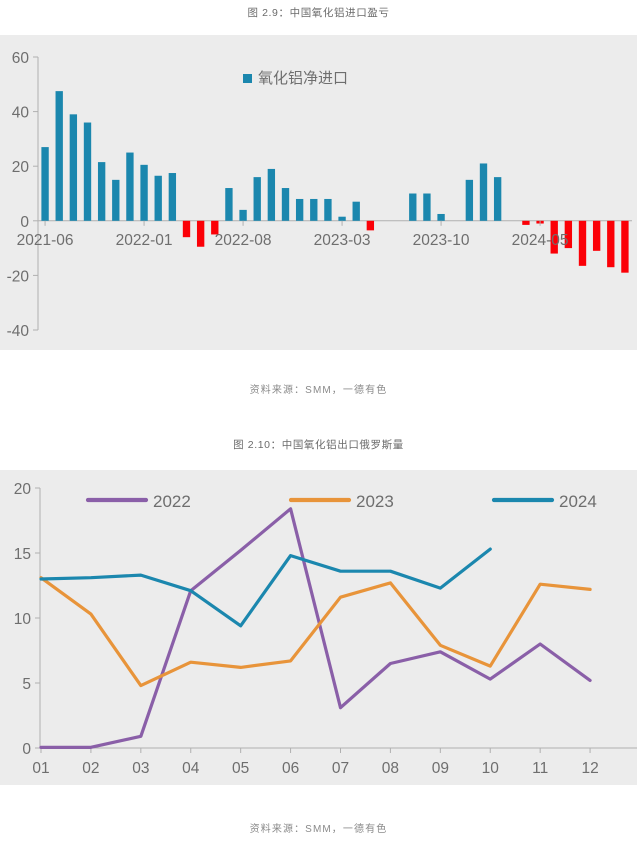 This screenshot has height=842, width=637. Describe the element at coordinates (18, 331) in the screenshot. I see `y-axis-tick-label: -40` at that location.